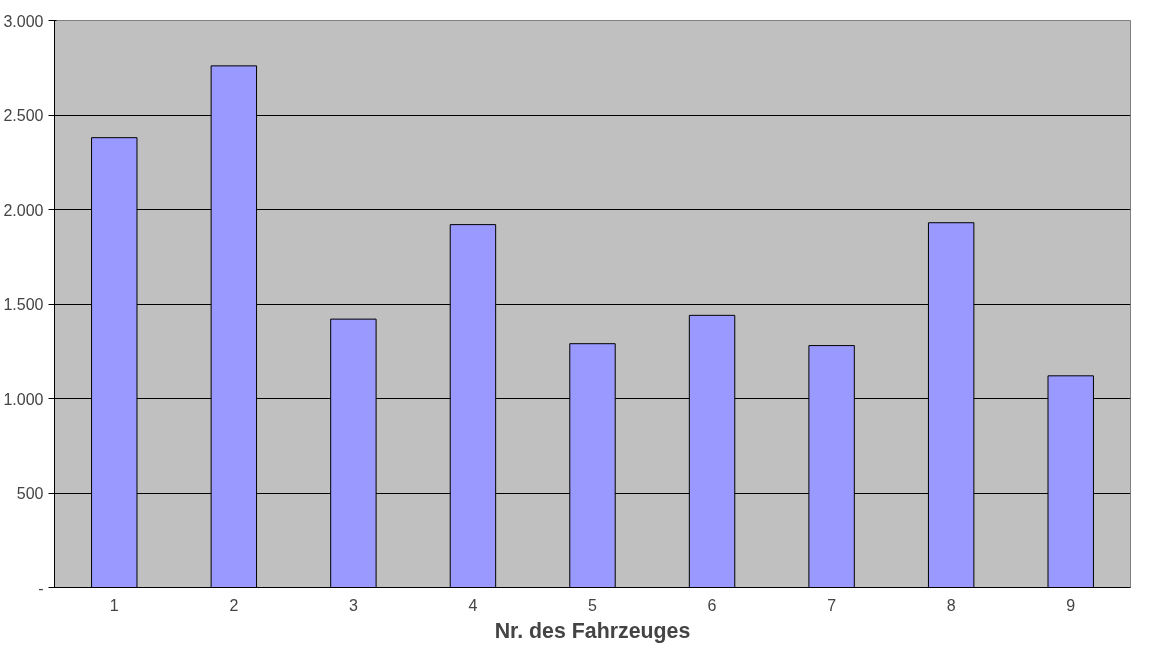  Describe the element at coordinates (592, 630) in the screenshot. I see `x-axis-title: Nr. des Fahrzeuges` at that location.